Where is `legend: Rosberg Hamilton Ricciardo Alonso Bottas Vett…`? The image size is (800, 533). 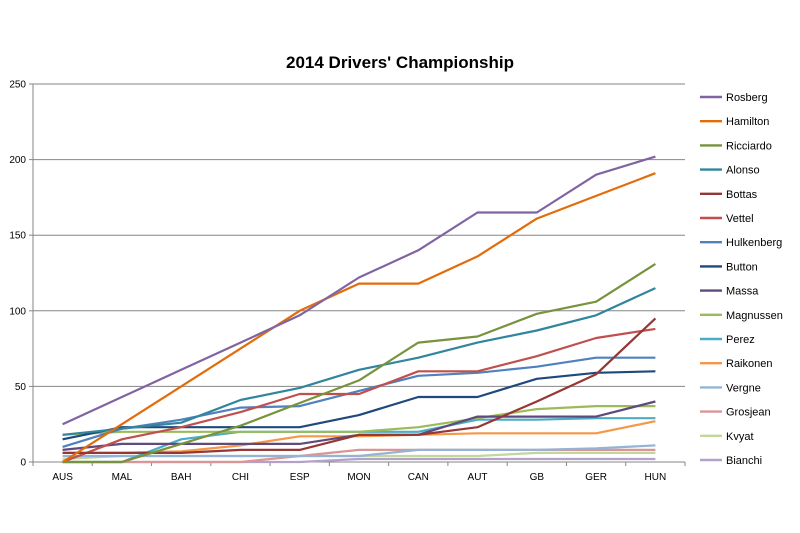
legend: Rosberg Hamilton Ricciardo Alonso Bottas Vett… is located at coordinates (741, 279).